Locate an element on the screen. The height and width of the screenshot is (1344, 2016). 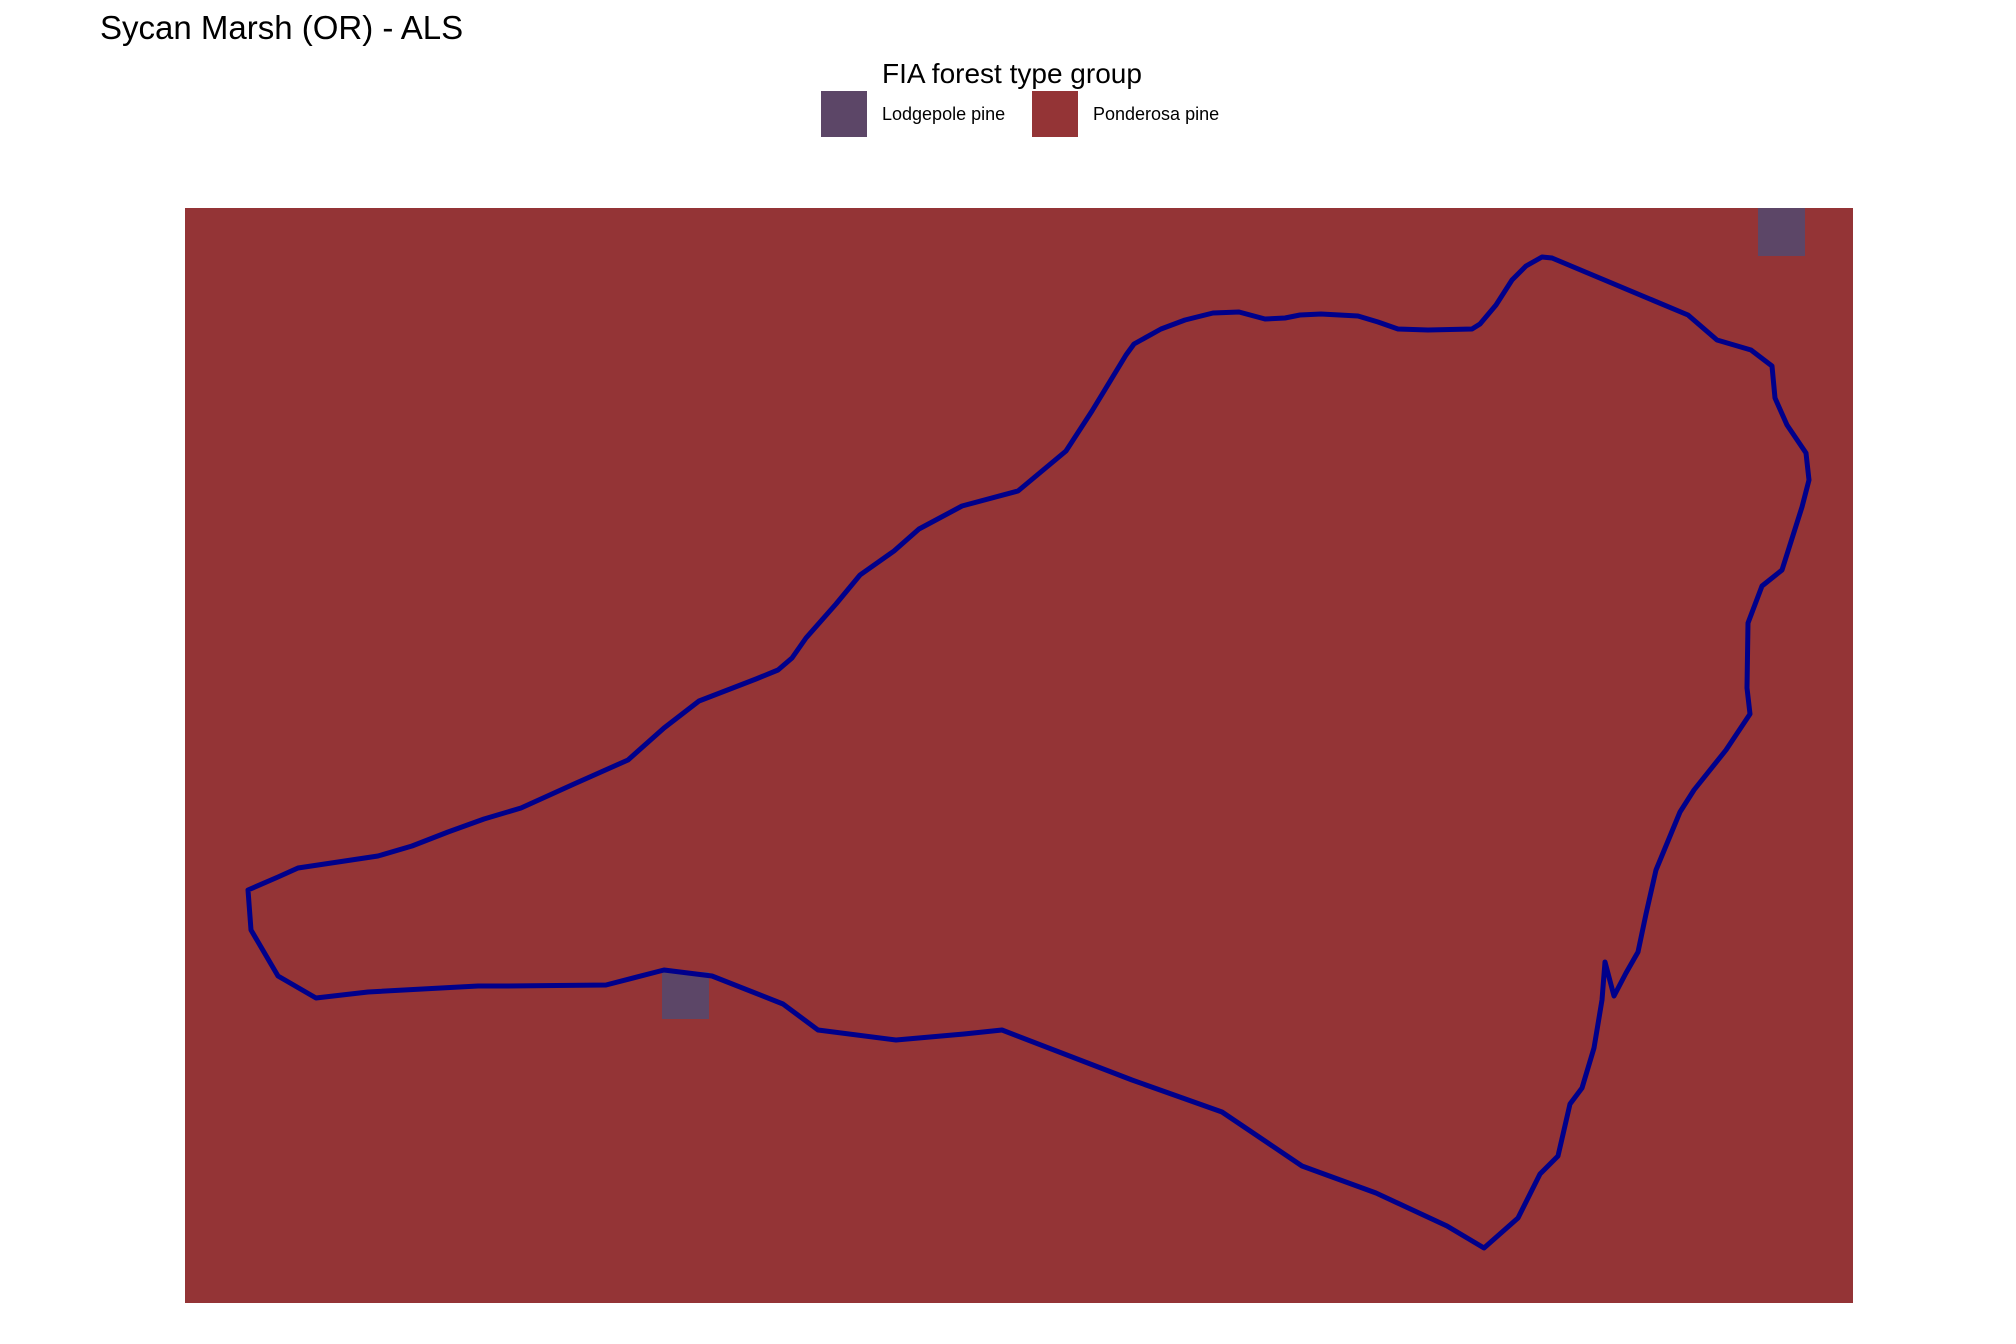
legend-title: FIA forest type group is located at coordinates (1012, 73).